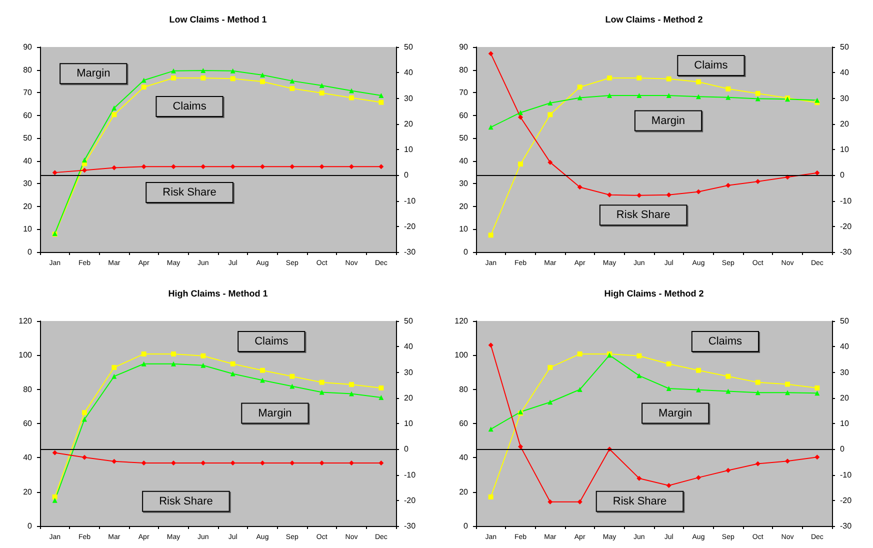  I want to click on chart-title: Low Claims - Method 1, so click(218, 19).